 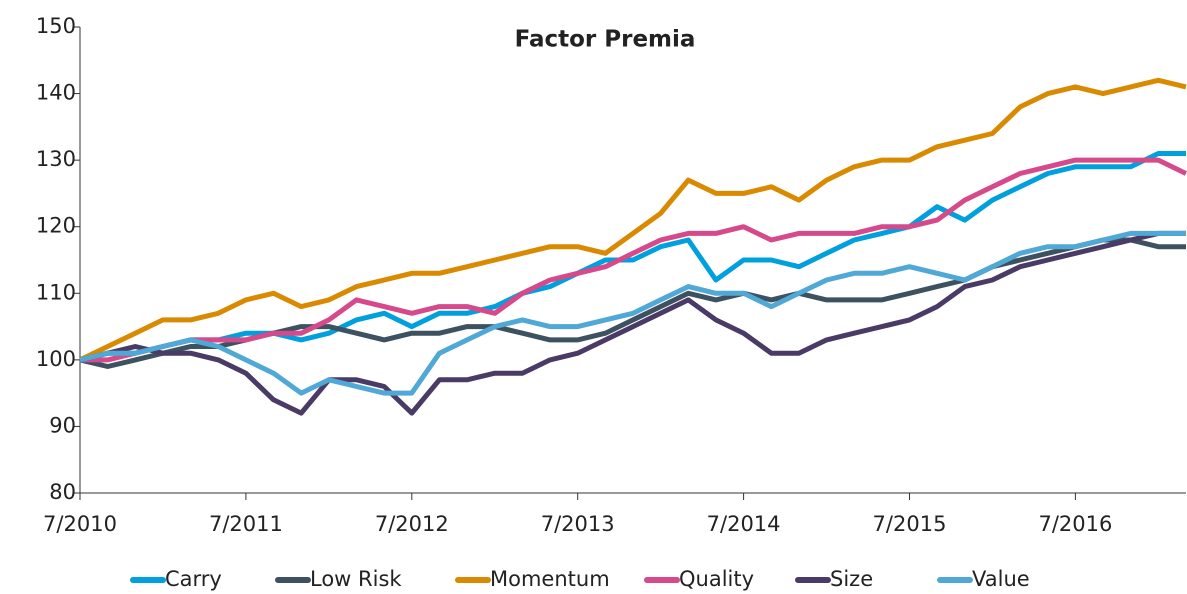 What do you see at coordinates (62, 492) in the screenshot?
I see `y-tick-label: 80` at bounding box center [62, 492].